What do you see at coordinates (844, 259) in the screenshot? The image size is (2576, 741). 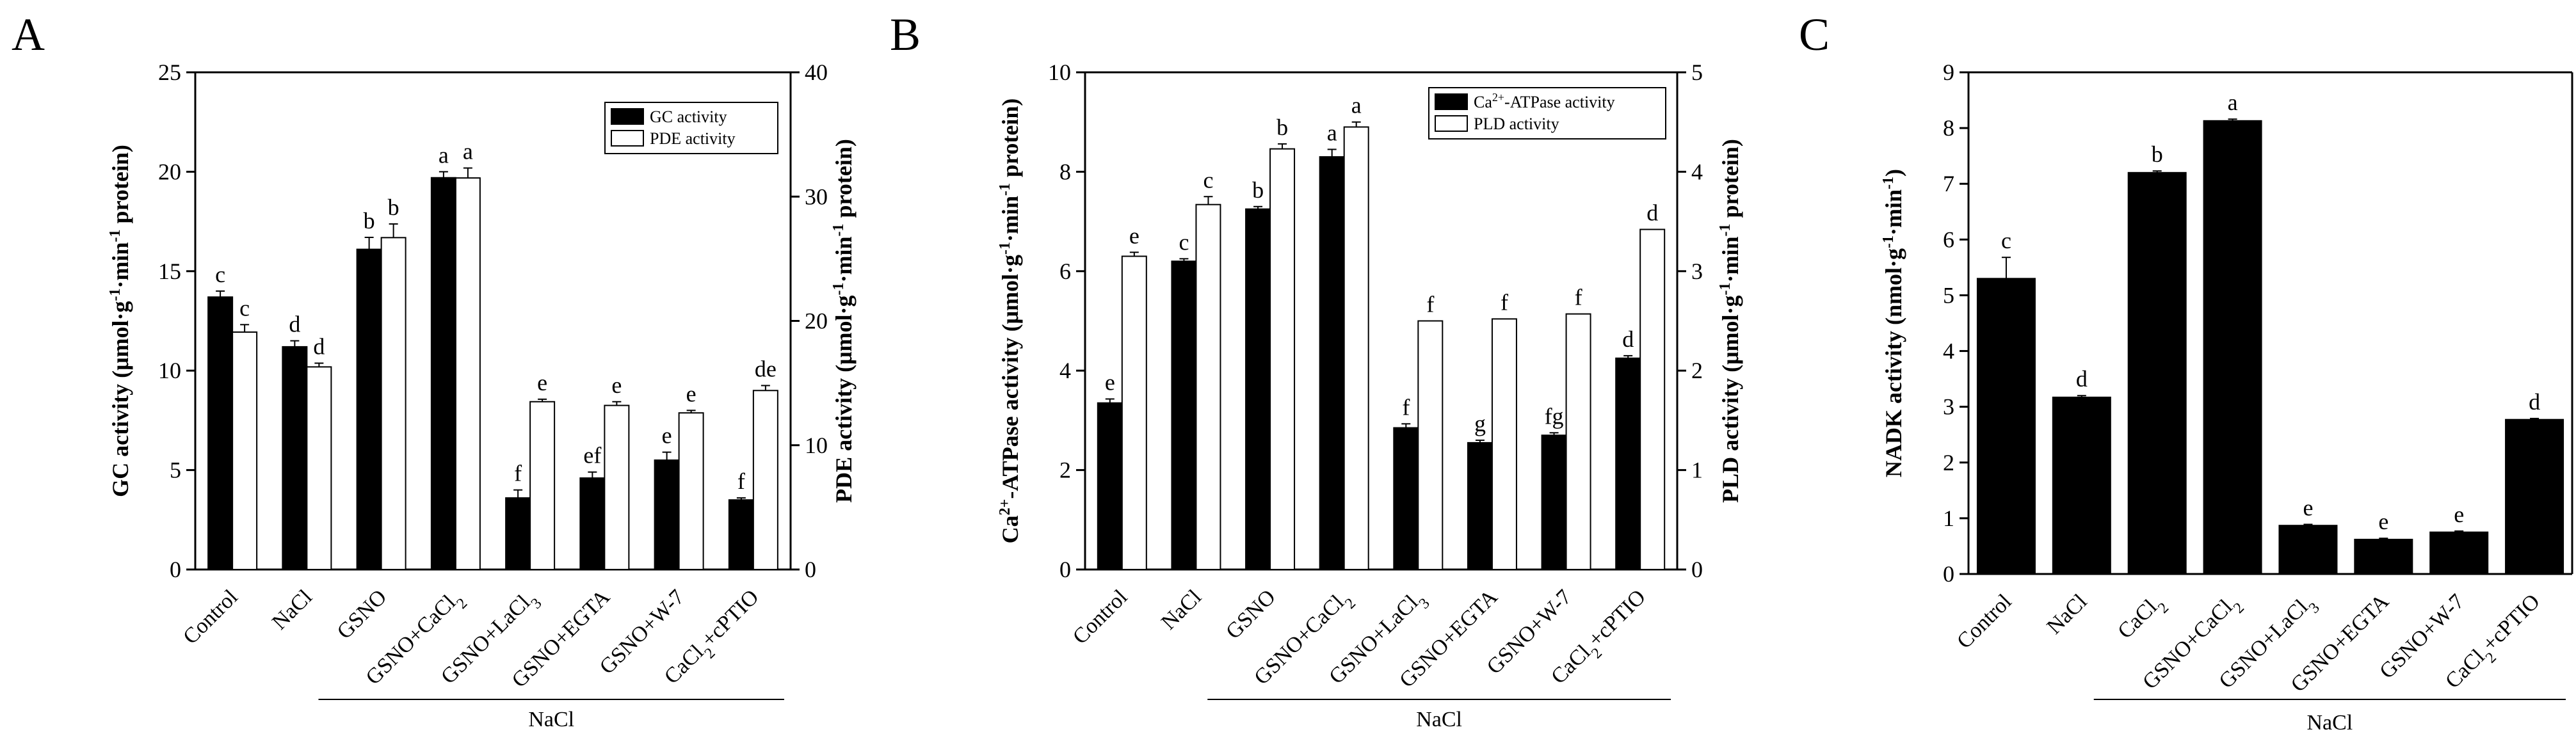 I see `y-title-min: ·min` at bounding box center [844, 259].